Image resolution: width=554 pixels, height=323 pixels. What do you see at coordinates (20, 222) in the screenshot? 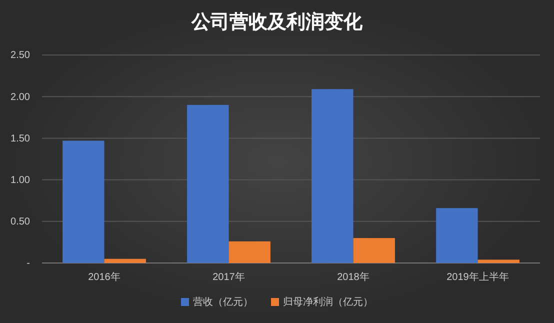
I see `y-tick-label: 0.50` at bounding box center [20, 222].